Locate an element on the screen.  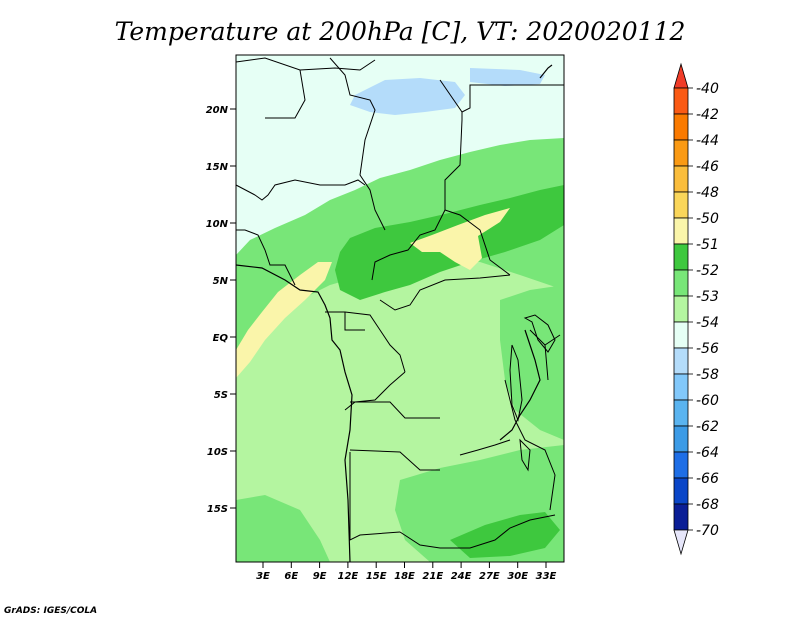
latitude-axis: 20N 15N 10N 5N EQ 5S 10S 15S is located at coordinates (221, 310).